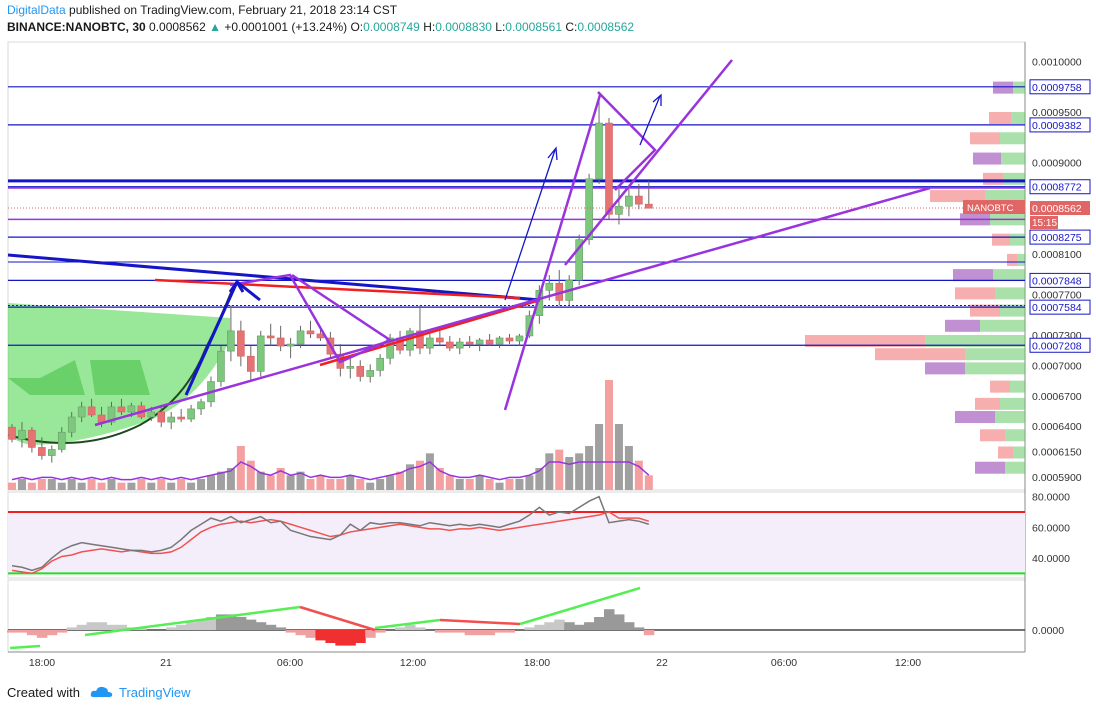 The image size is (1096, 711). I want to click on y-tick-label: 0.0006700, so click(1057, 397).